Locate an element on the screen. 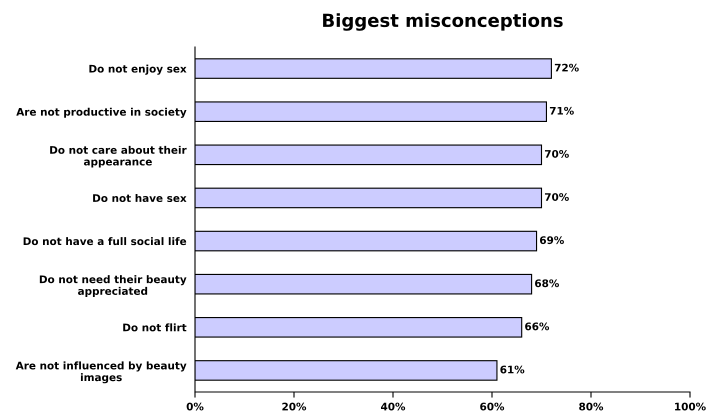 The height and width of the screenshot is (413, 708). data-label: 68% is located at coordinates (547, 283).